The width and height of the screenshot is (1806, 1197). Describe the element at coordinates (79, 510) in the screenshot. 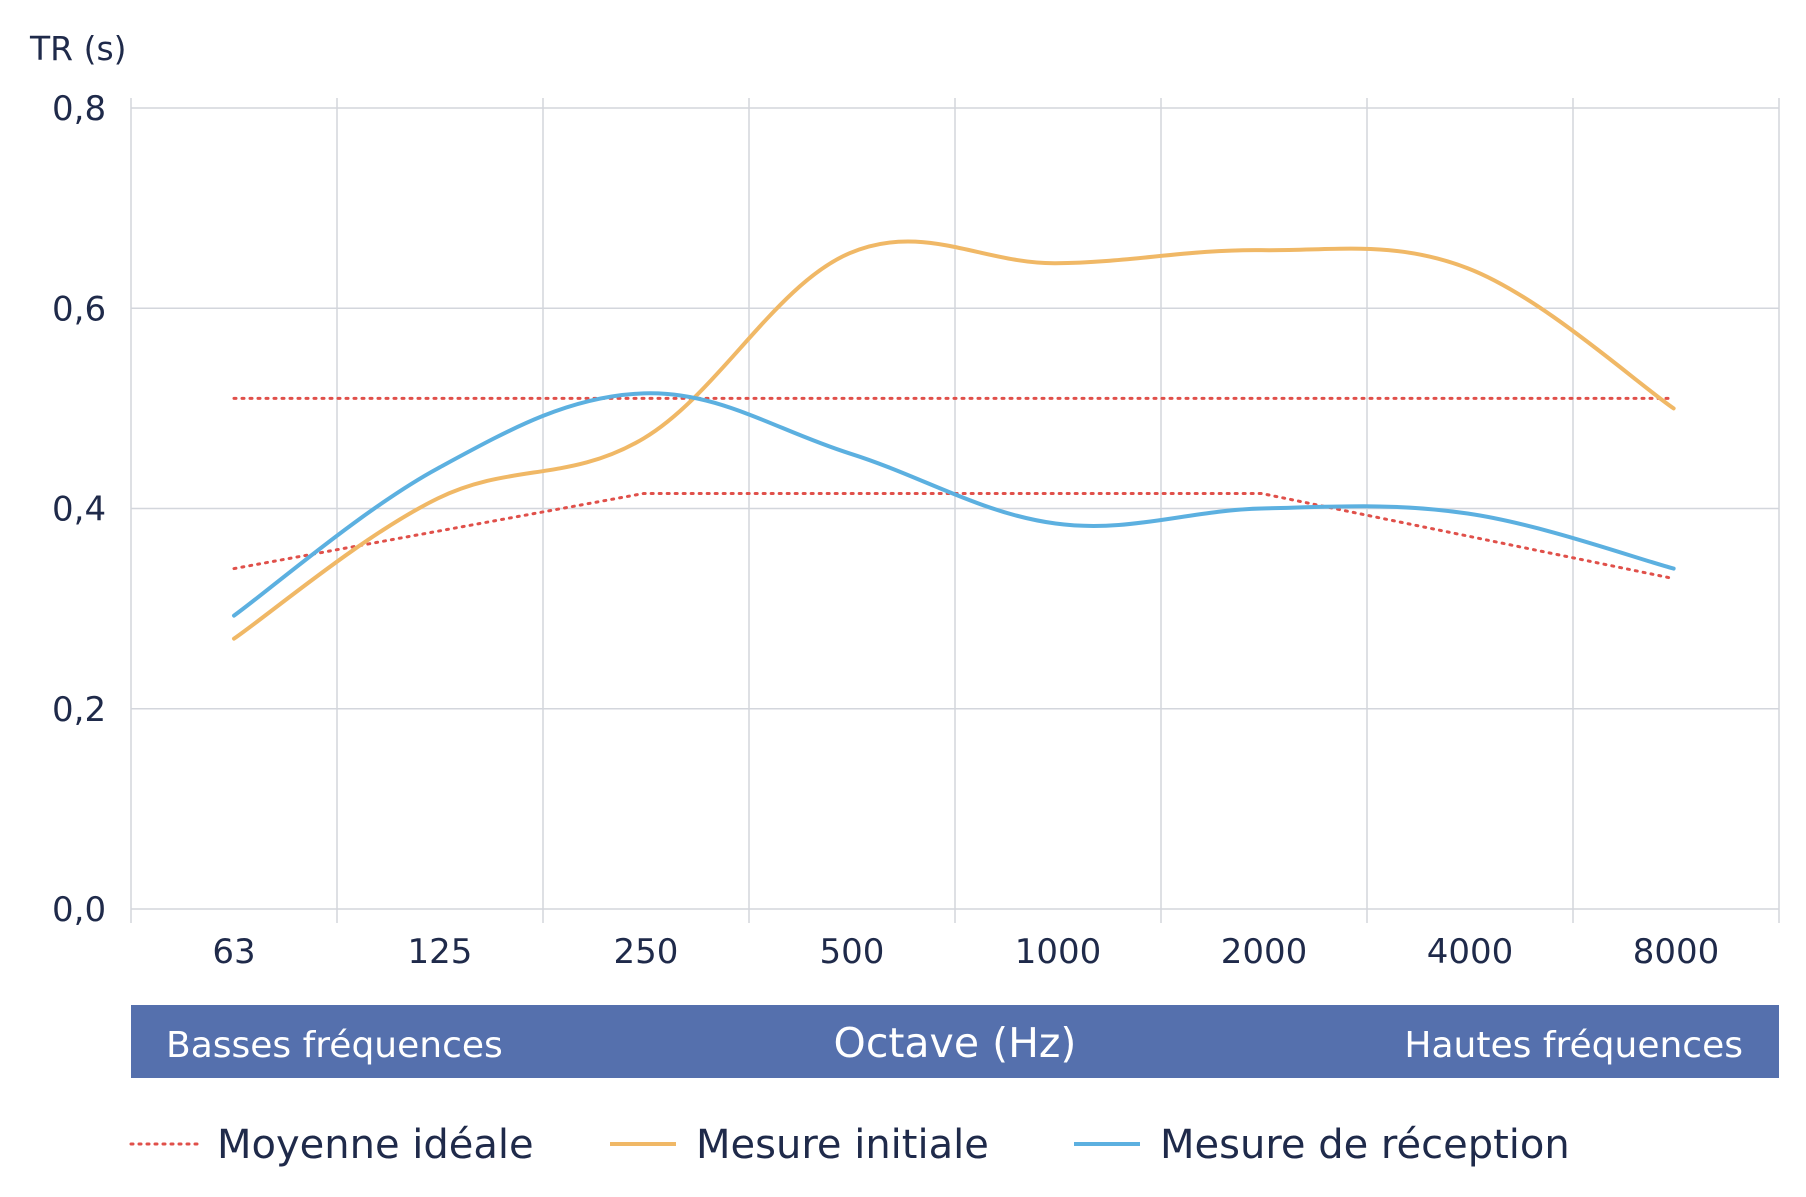

I see `y-tick-label: 0,4` at that location.